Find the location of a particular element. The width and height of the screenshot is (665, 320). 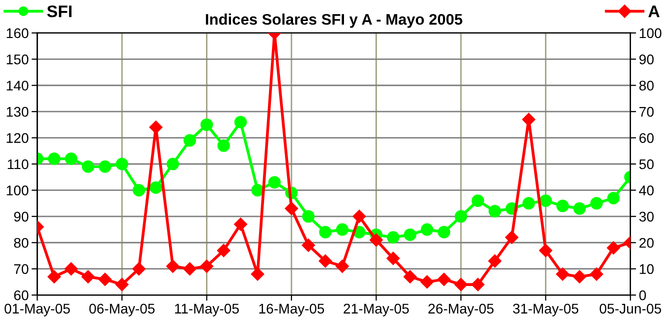

x-tick-label: 16-May-05 is located at coordinates (291, 310).